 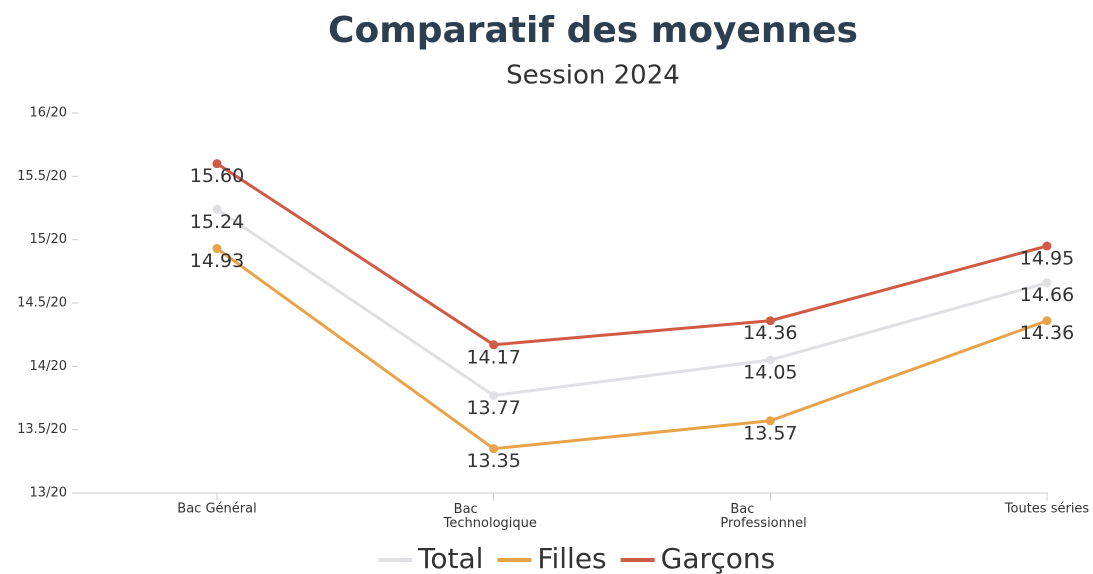 I want to click on y-tick-label: 13.5/20, so click(x=42, y=429).